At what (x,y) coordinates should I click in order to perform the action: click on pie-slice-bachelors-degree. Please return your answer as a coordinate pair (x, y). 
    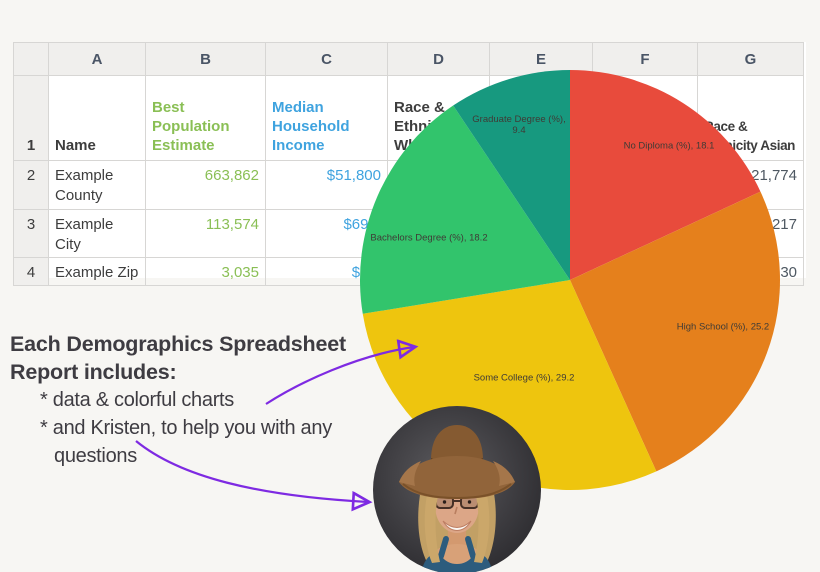
    Looking at the image, I should click on (465, 209).